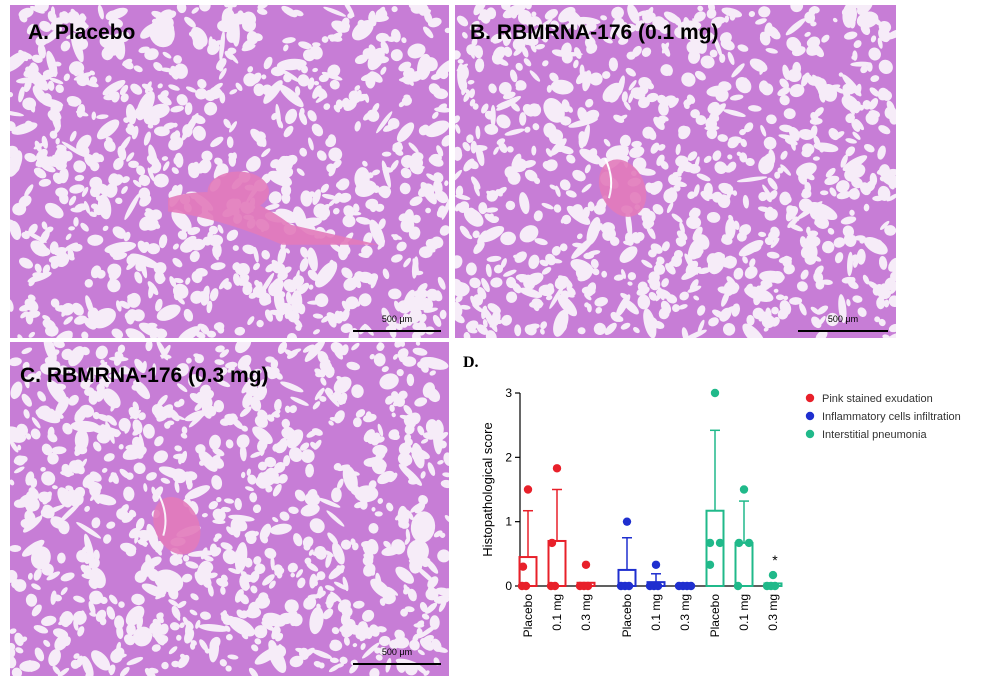 This screenshot has height=680, width=998. Describe the element at coordinates (891, 417) in the screenshot. I see `legend-label: Inflammatory cells infiltration` at that location.